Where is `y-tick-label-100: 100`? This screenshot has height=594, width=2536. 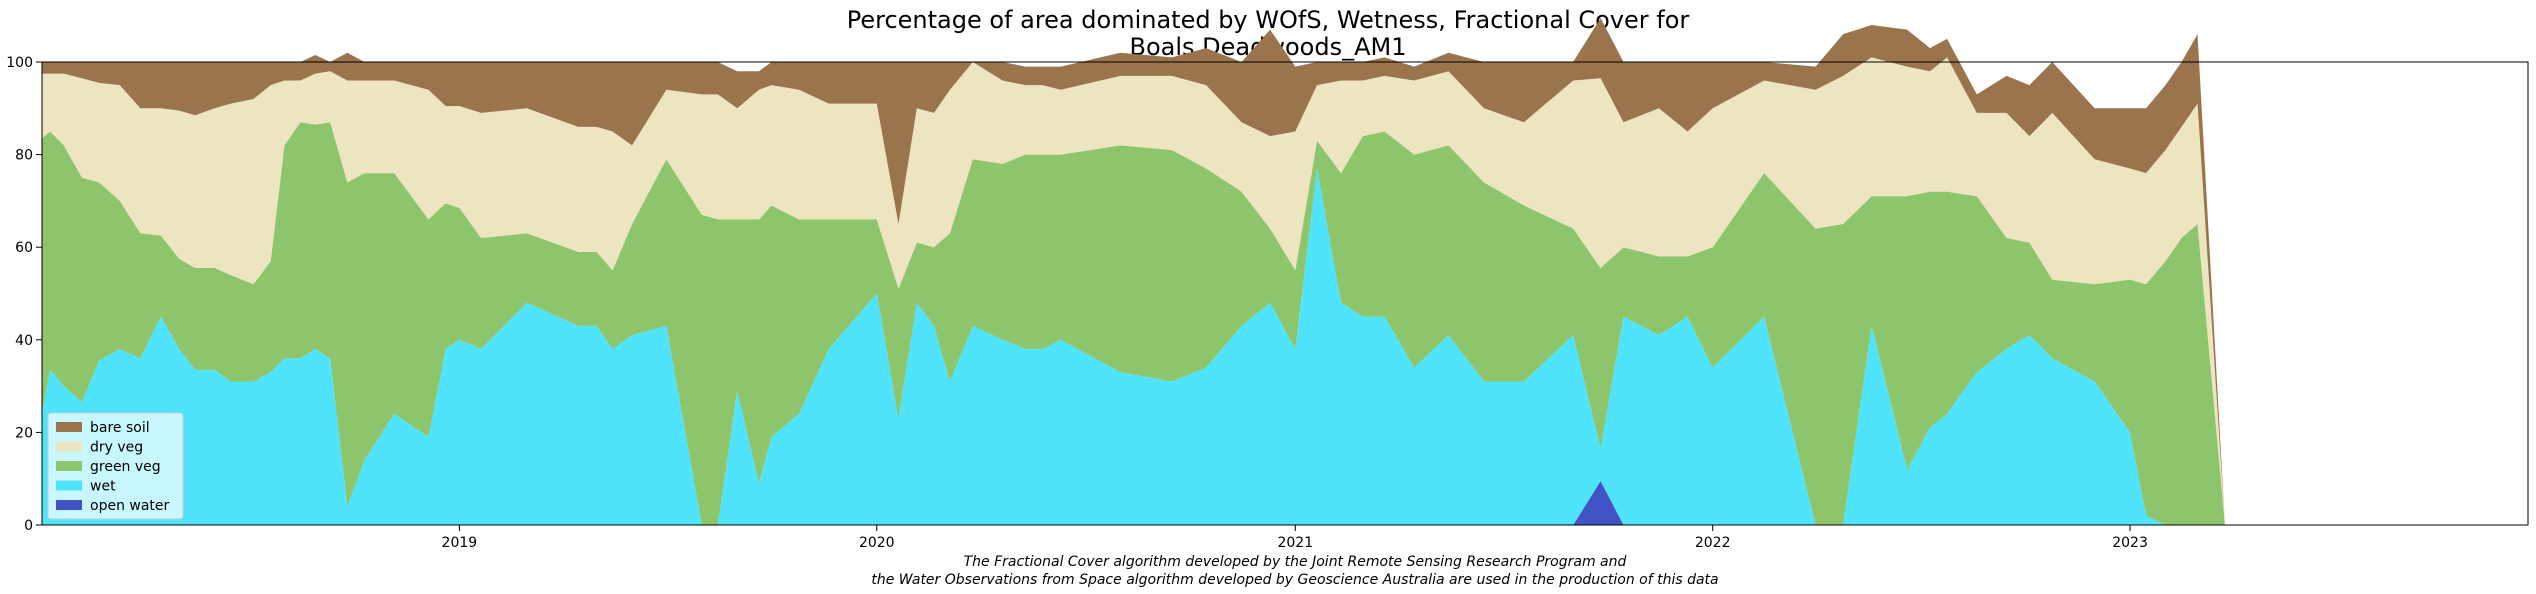 y-tick-label-100: 100 is located at coordinates (19, 63).